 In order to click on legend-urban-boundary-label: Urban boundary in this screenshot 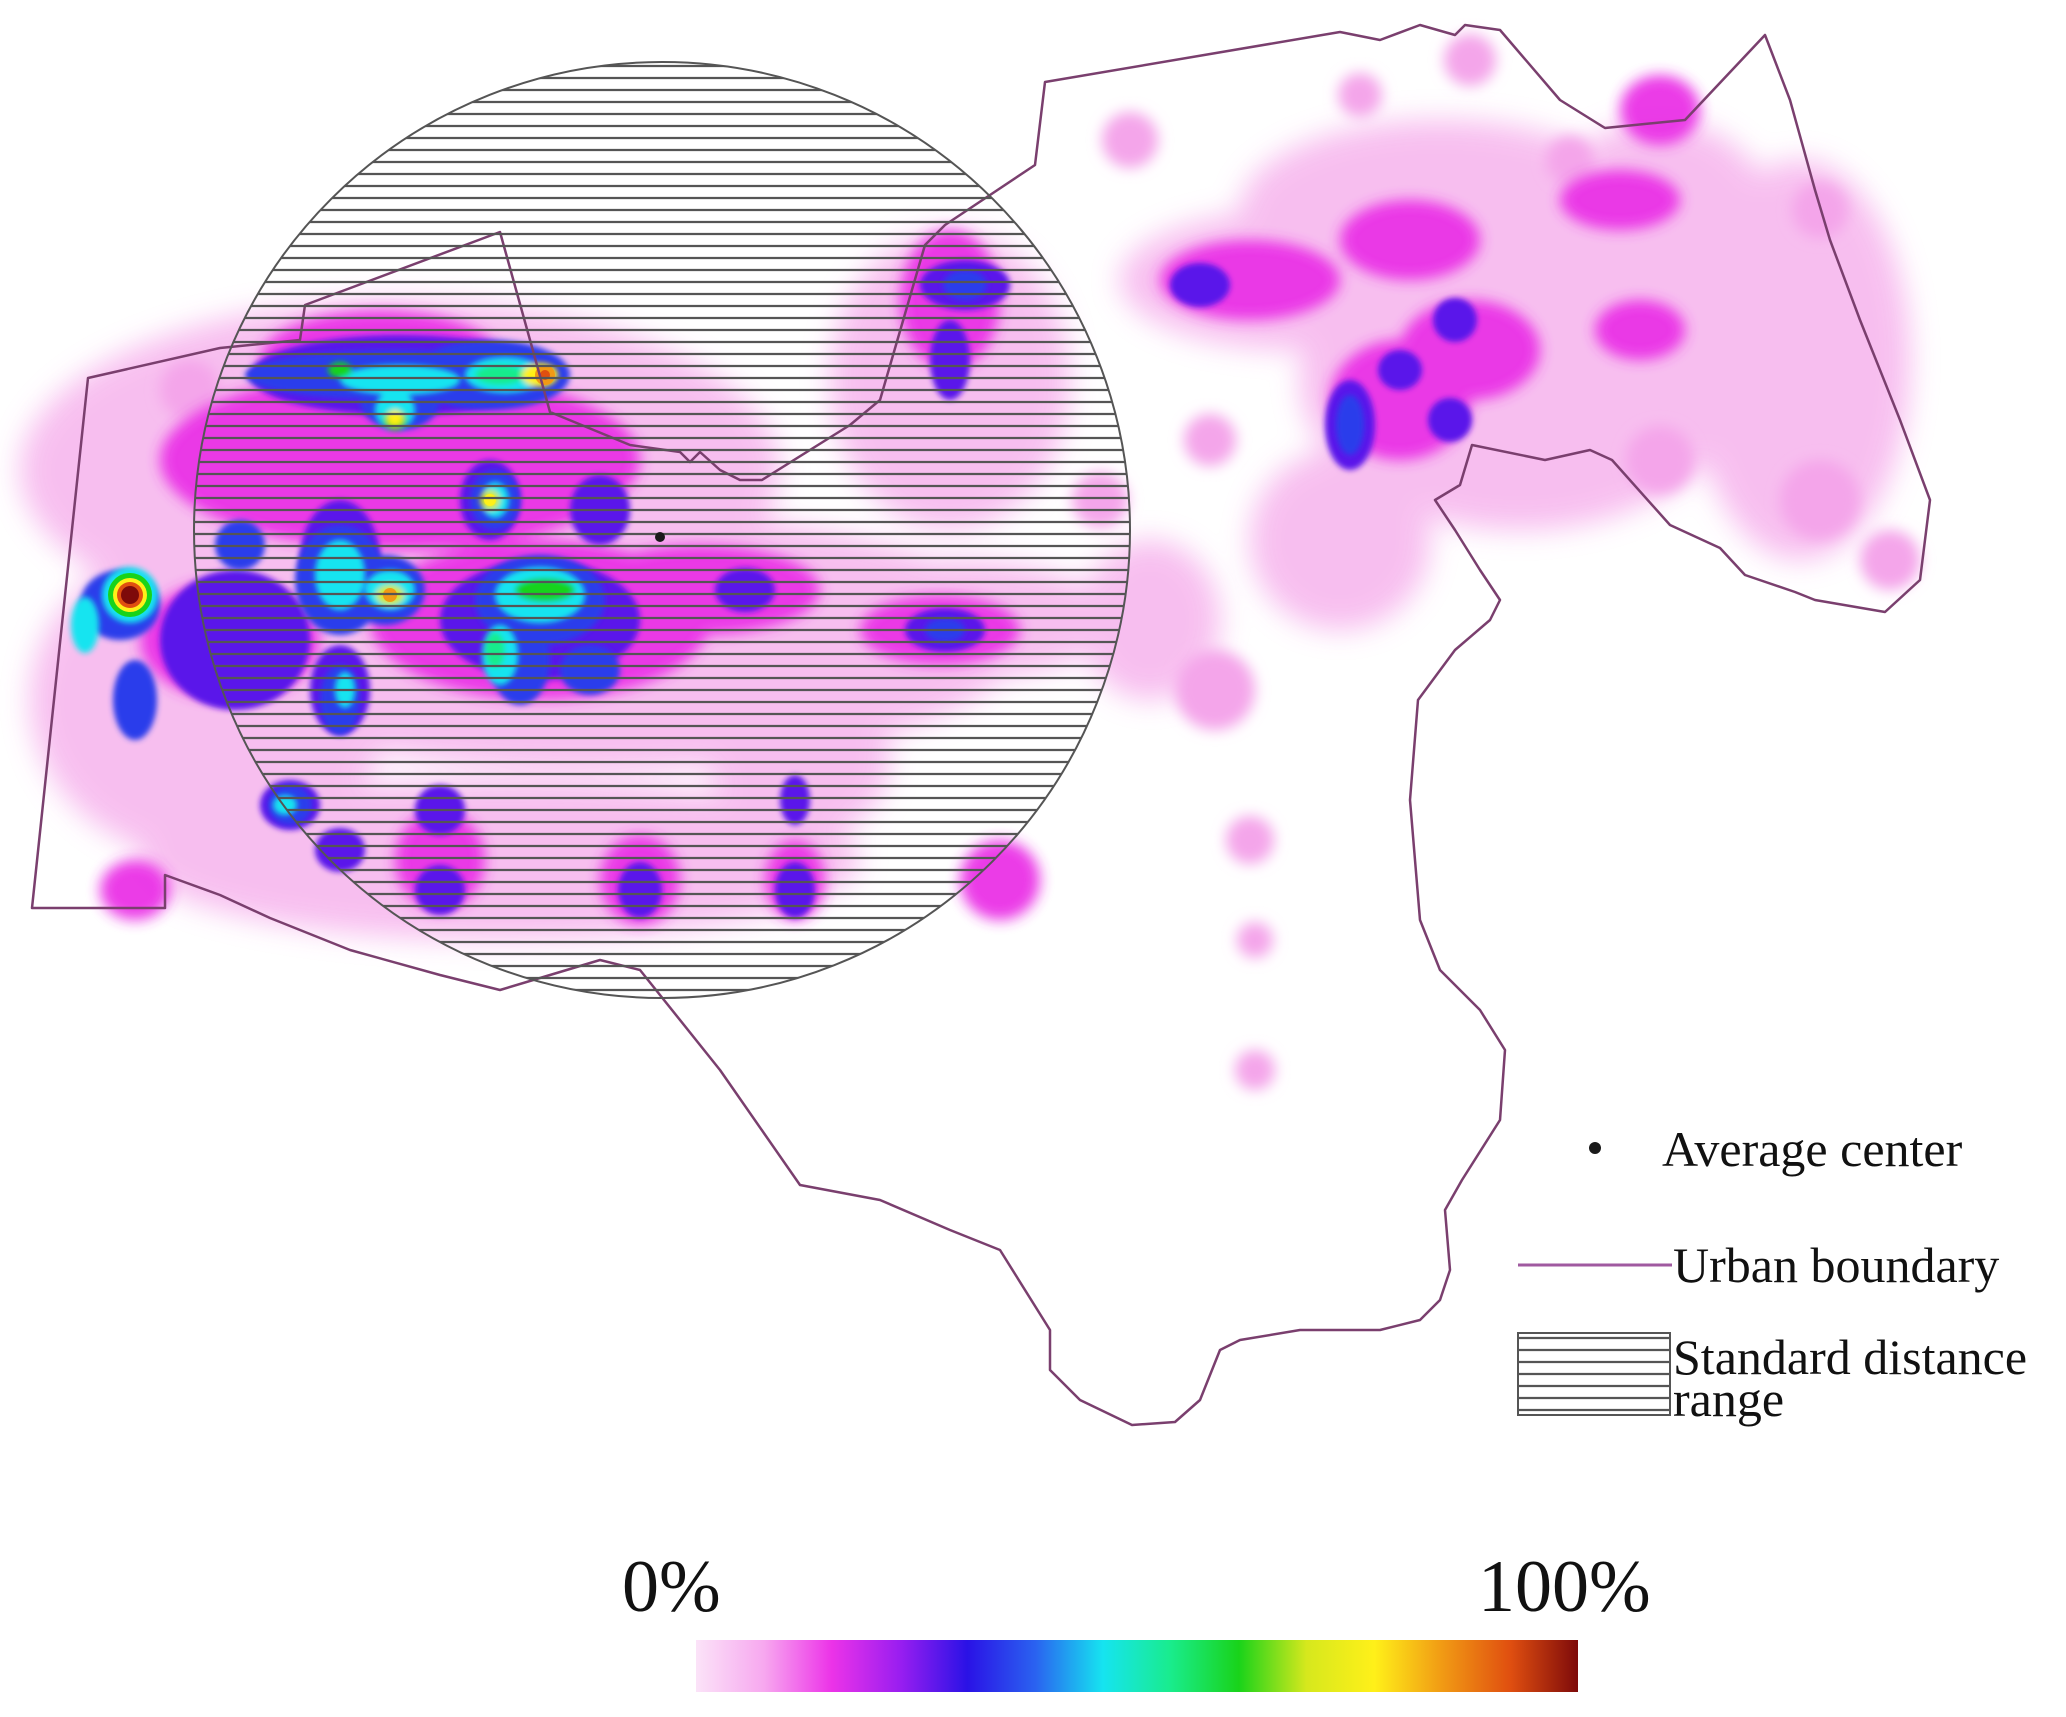, I will do `click(1836, 1265)`.